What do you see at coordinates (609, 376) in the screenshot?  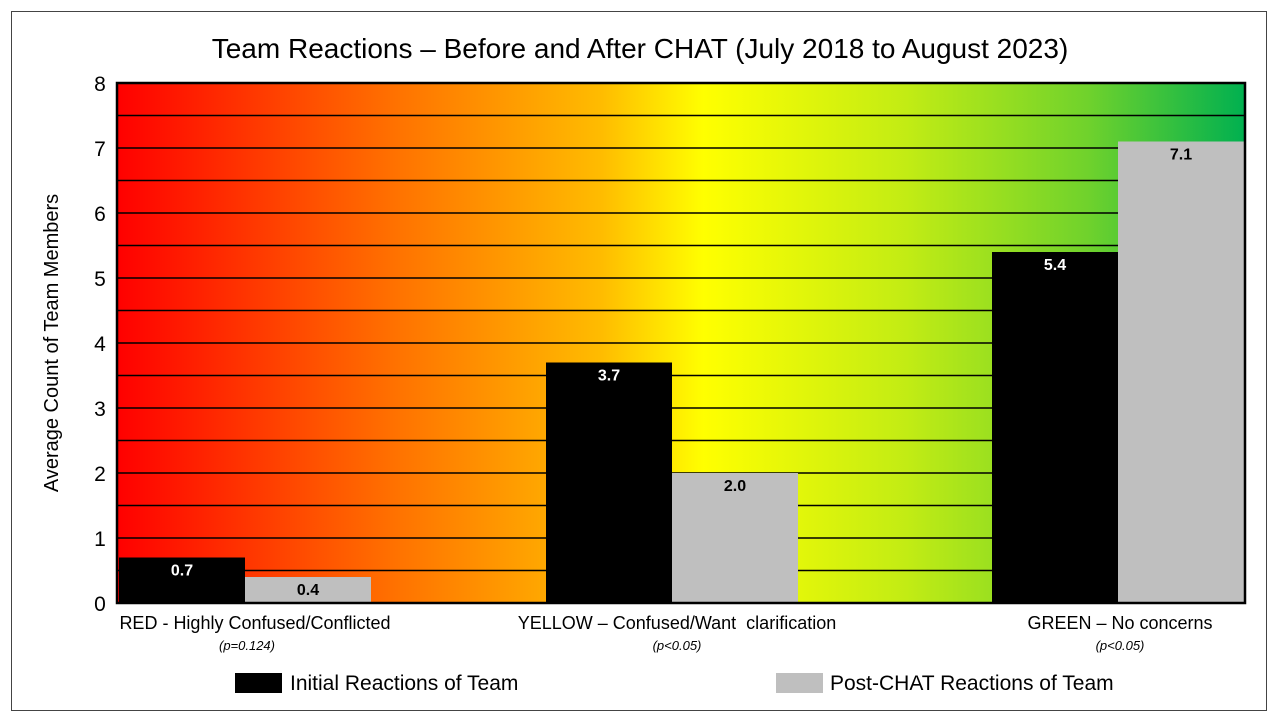 I see `data-label: 3.7` at bounding box center [609, 376].